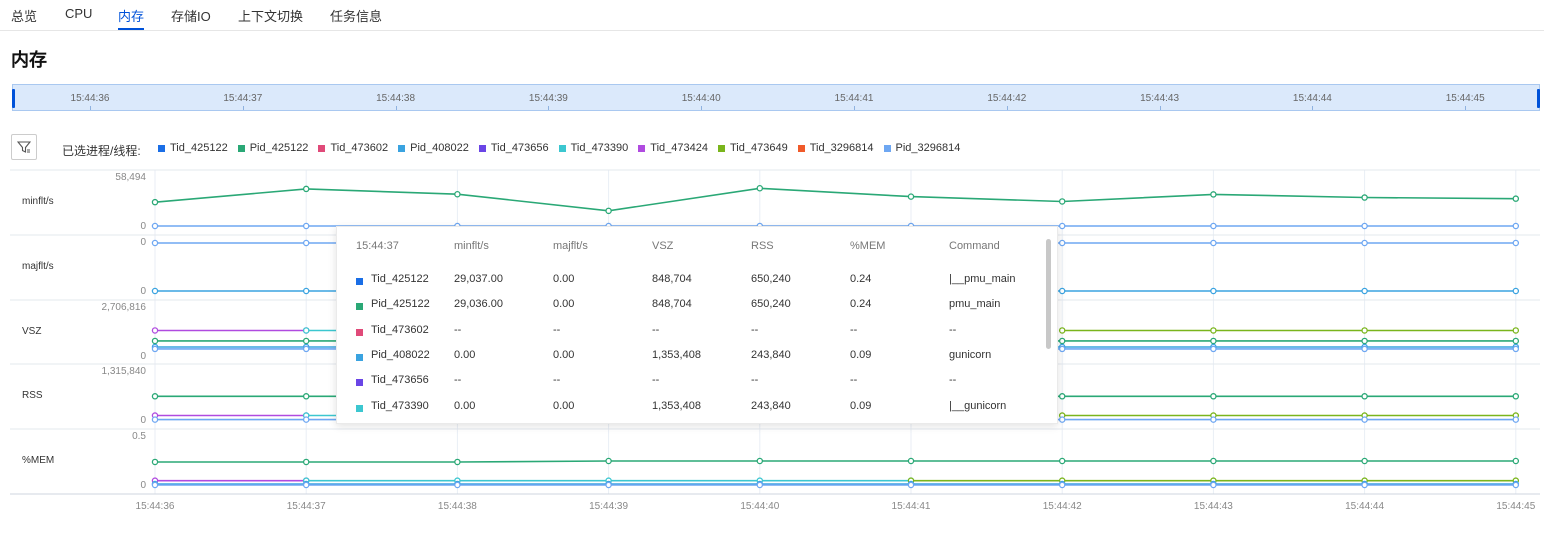 Image resolution: width=1552 pixels, height=533 pixels. What do you see at coordinates (1465, 98) in the screenshot?
I see `timeline-label: 15:44:45` at bounding box center [1465, 98].